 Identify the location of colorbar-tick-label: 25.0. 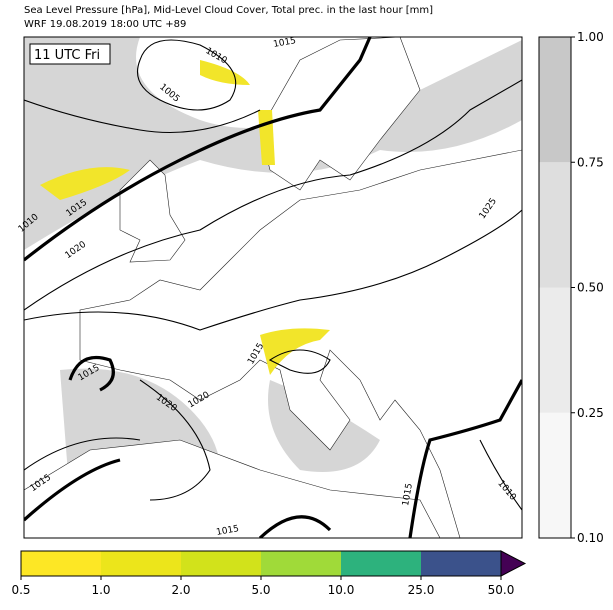
(421, 590).